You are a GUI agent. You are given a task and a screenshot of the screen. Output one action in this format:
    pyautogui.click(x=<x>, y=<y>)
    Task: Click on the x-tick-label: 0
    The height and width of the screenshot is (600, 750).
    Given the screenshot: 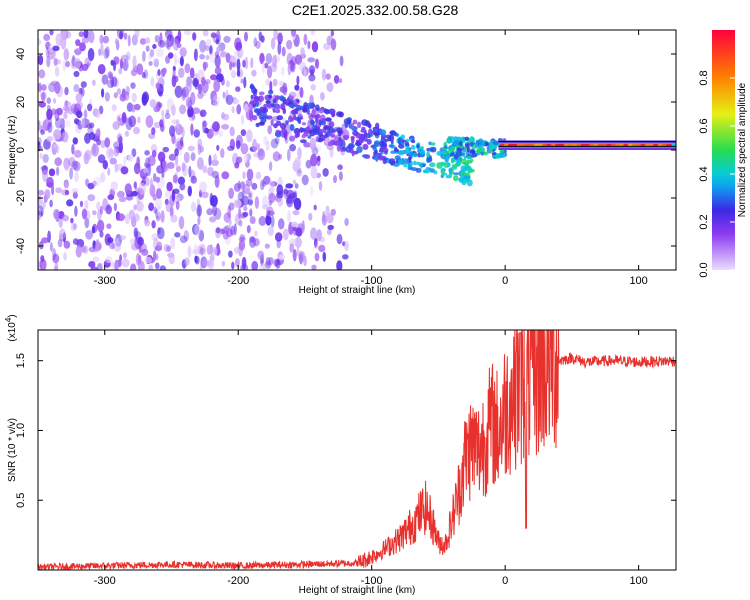 What is the action you would take?
    pyautogui.click(x=505, y=281)
    